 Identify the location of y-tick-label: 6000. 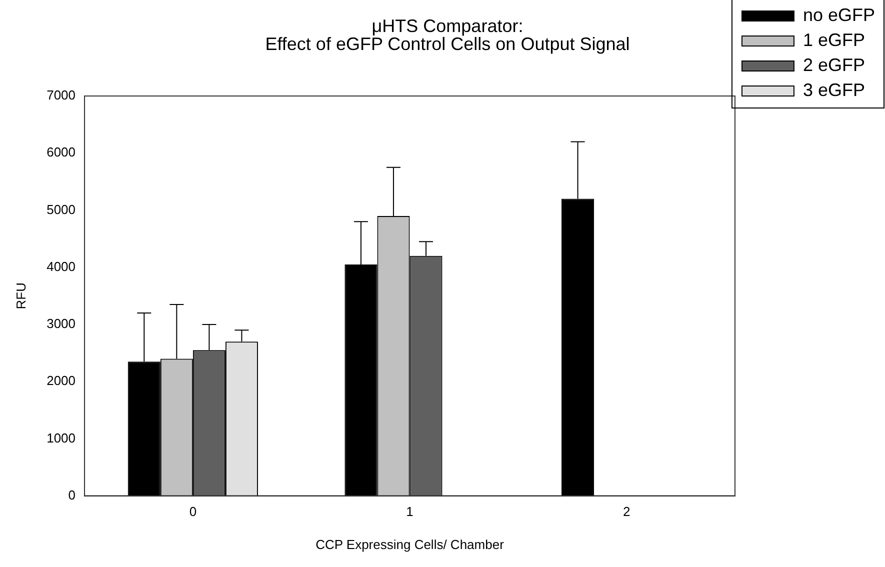
(61, 152).